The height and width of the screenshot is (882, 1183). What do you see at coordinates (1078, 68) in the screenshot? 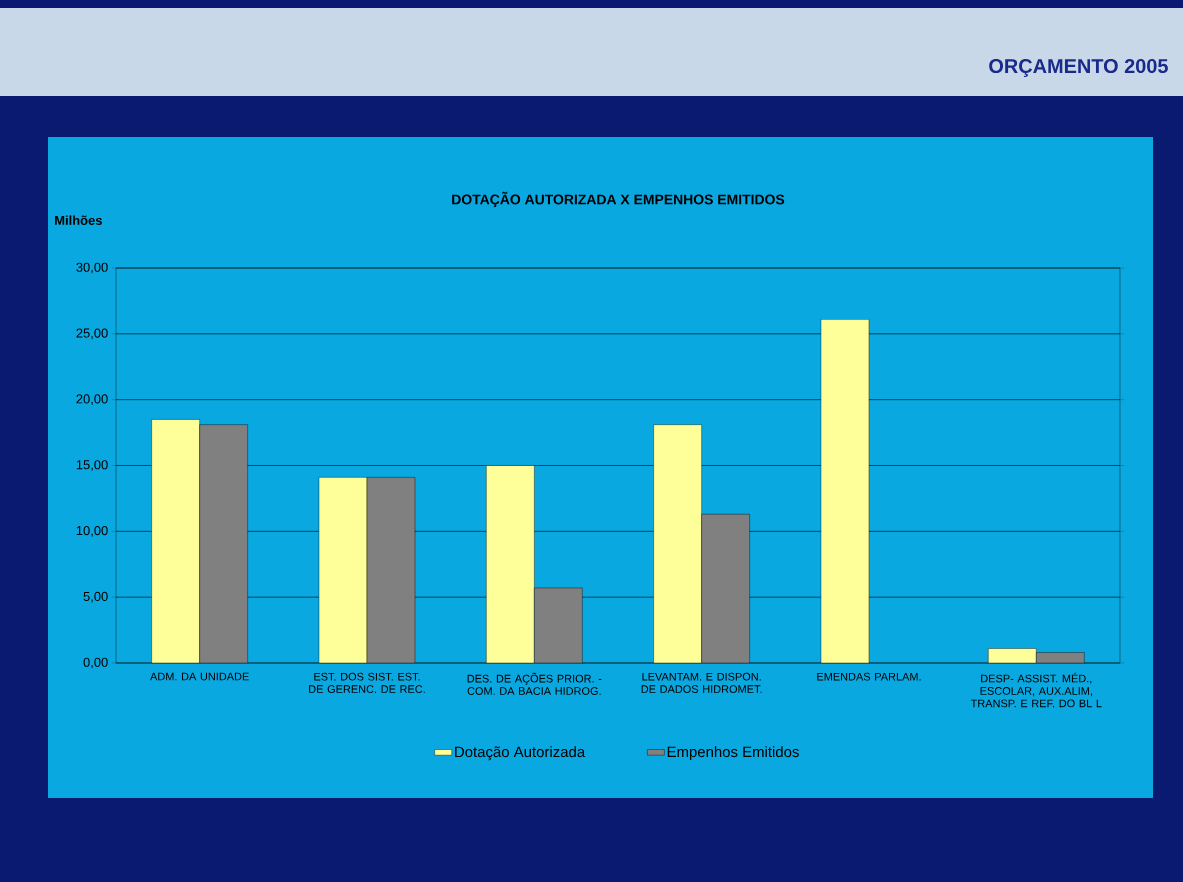
I see `text: ORÇAMENTO 2005` at bounding box center [1078, 68].